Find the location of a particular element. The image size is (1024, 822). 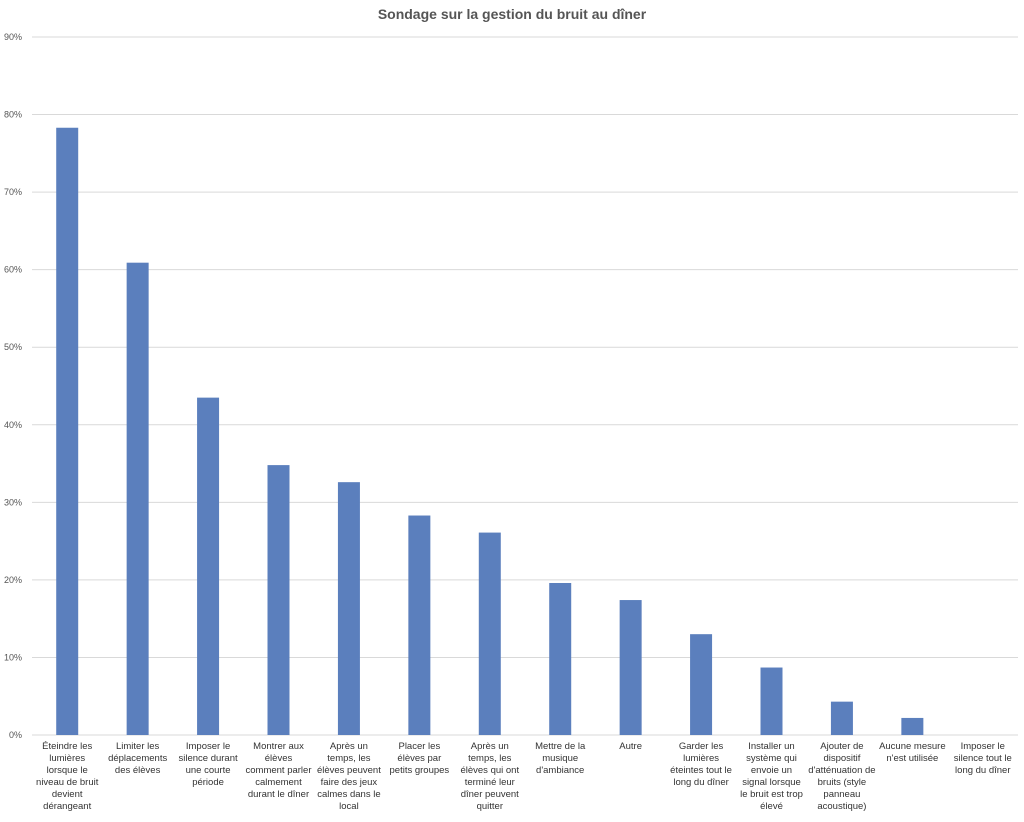

y-tick-label: 80% is located at coordinates (13, 115).